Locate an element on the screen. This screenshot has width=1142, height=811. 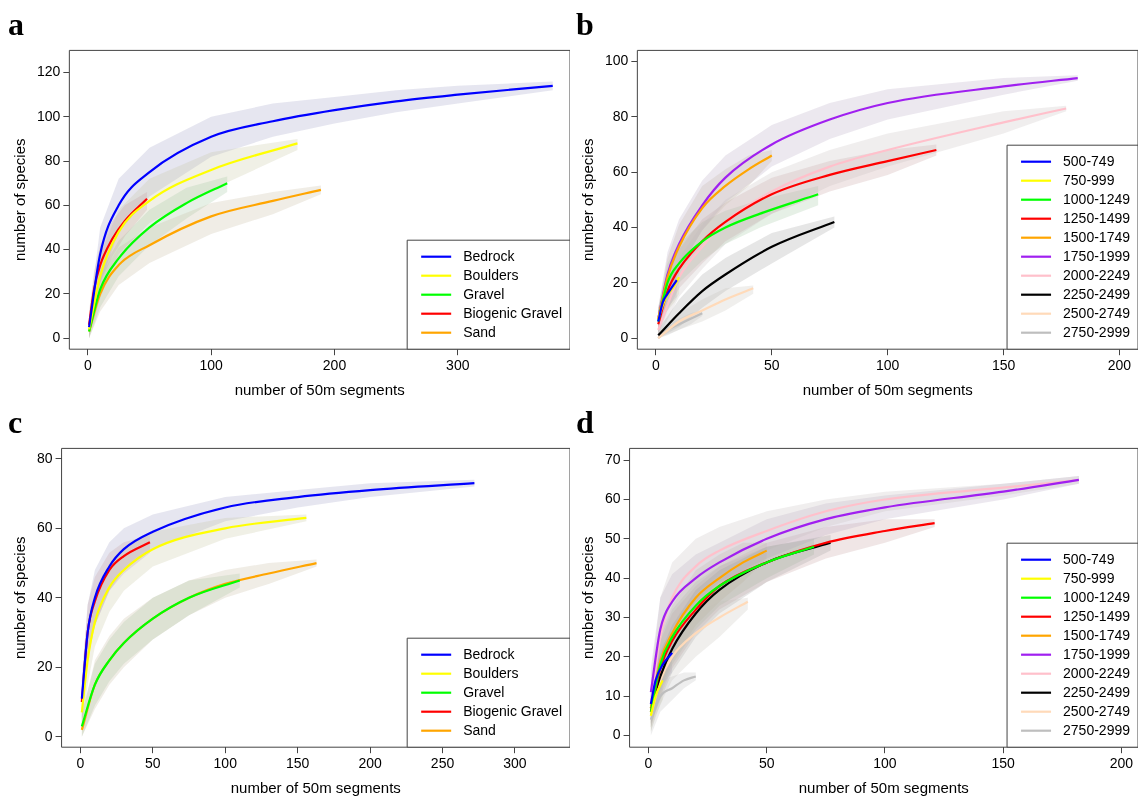
x-tick-label: 250 is located at coordinates (442, 763).